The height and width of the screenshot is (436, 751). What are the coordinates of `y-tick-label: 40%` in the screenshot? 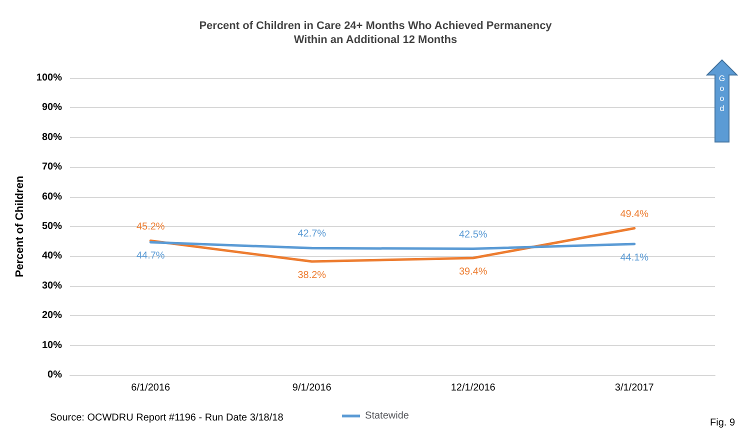 It's located at (52, 256).